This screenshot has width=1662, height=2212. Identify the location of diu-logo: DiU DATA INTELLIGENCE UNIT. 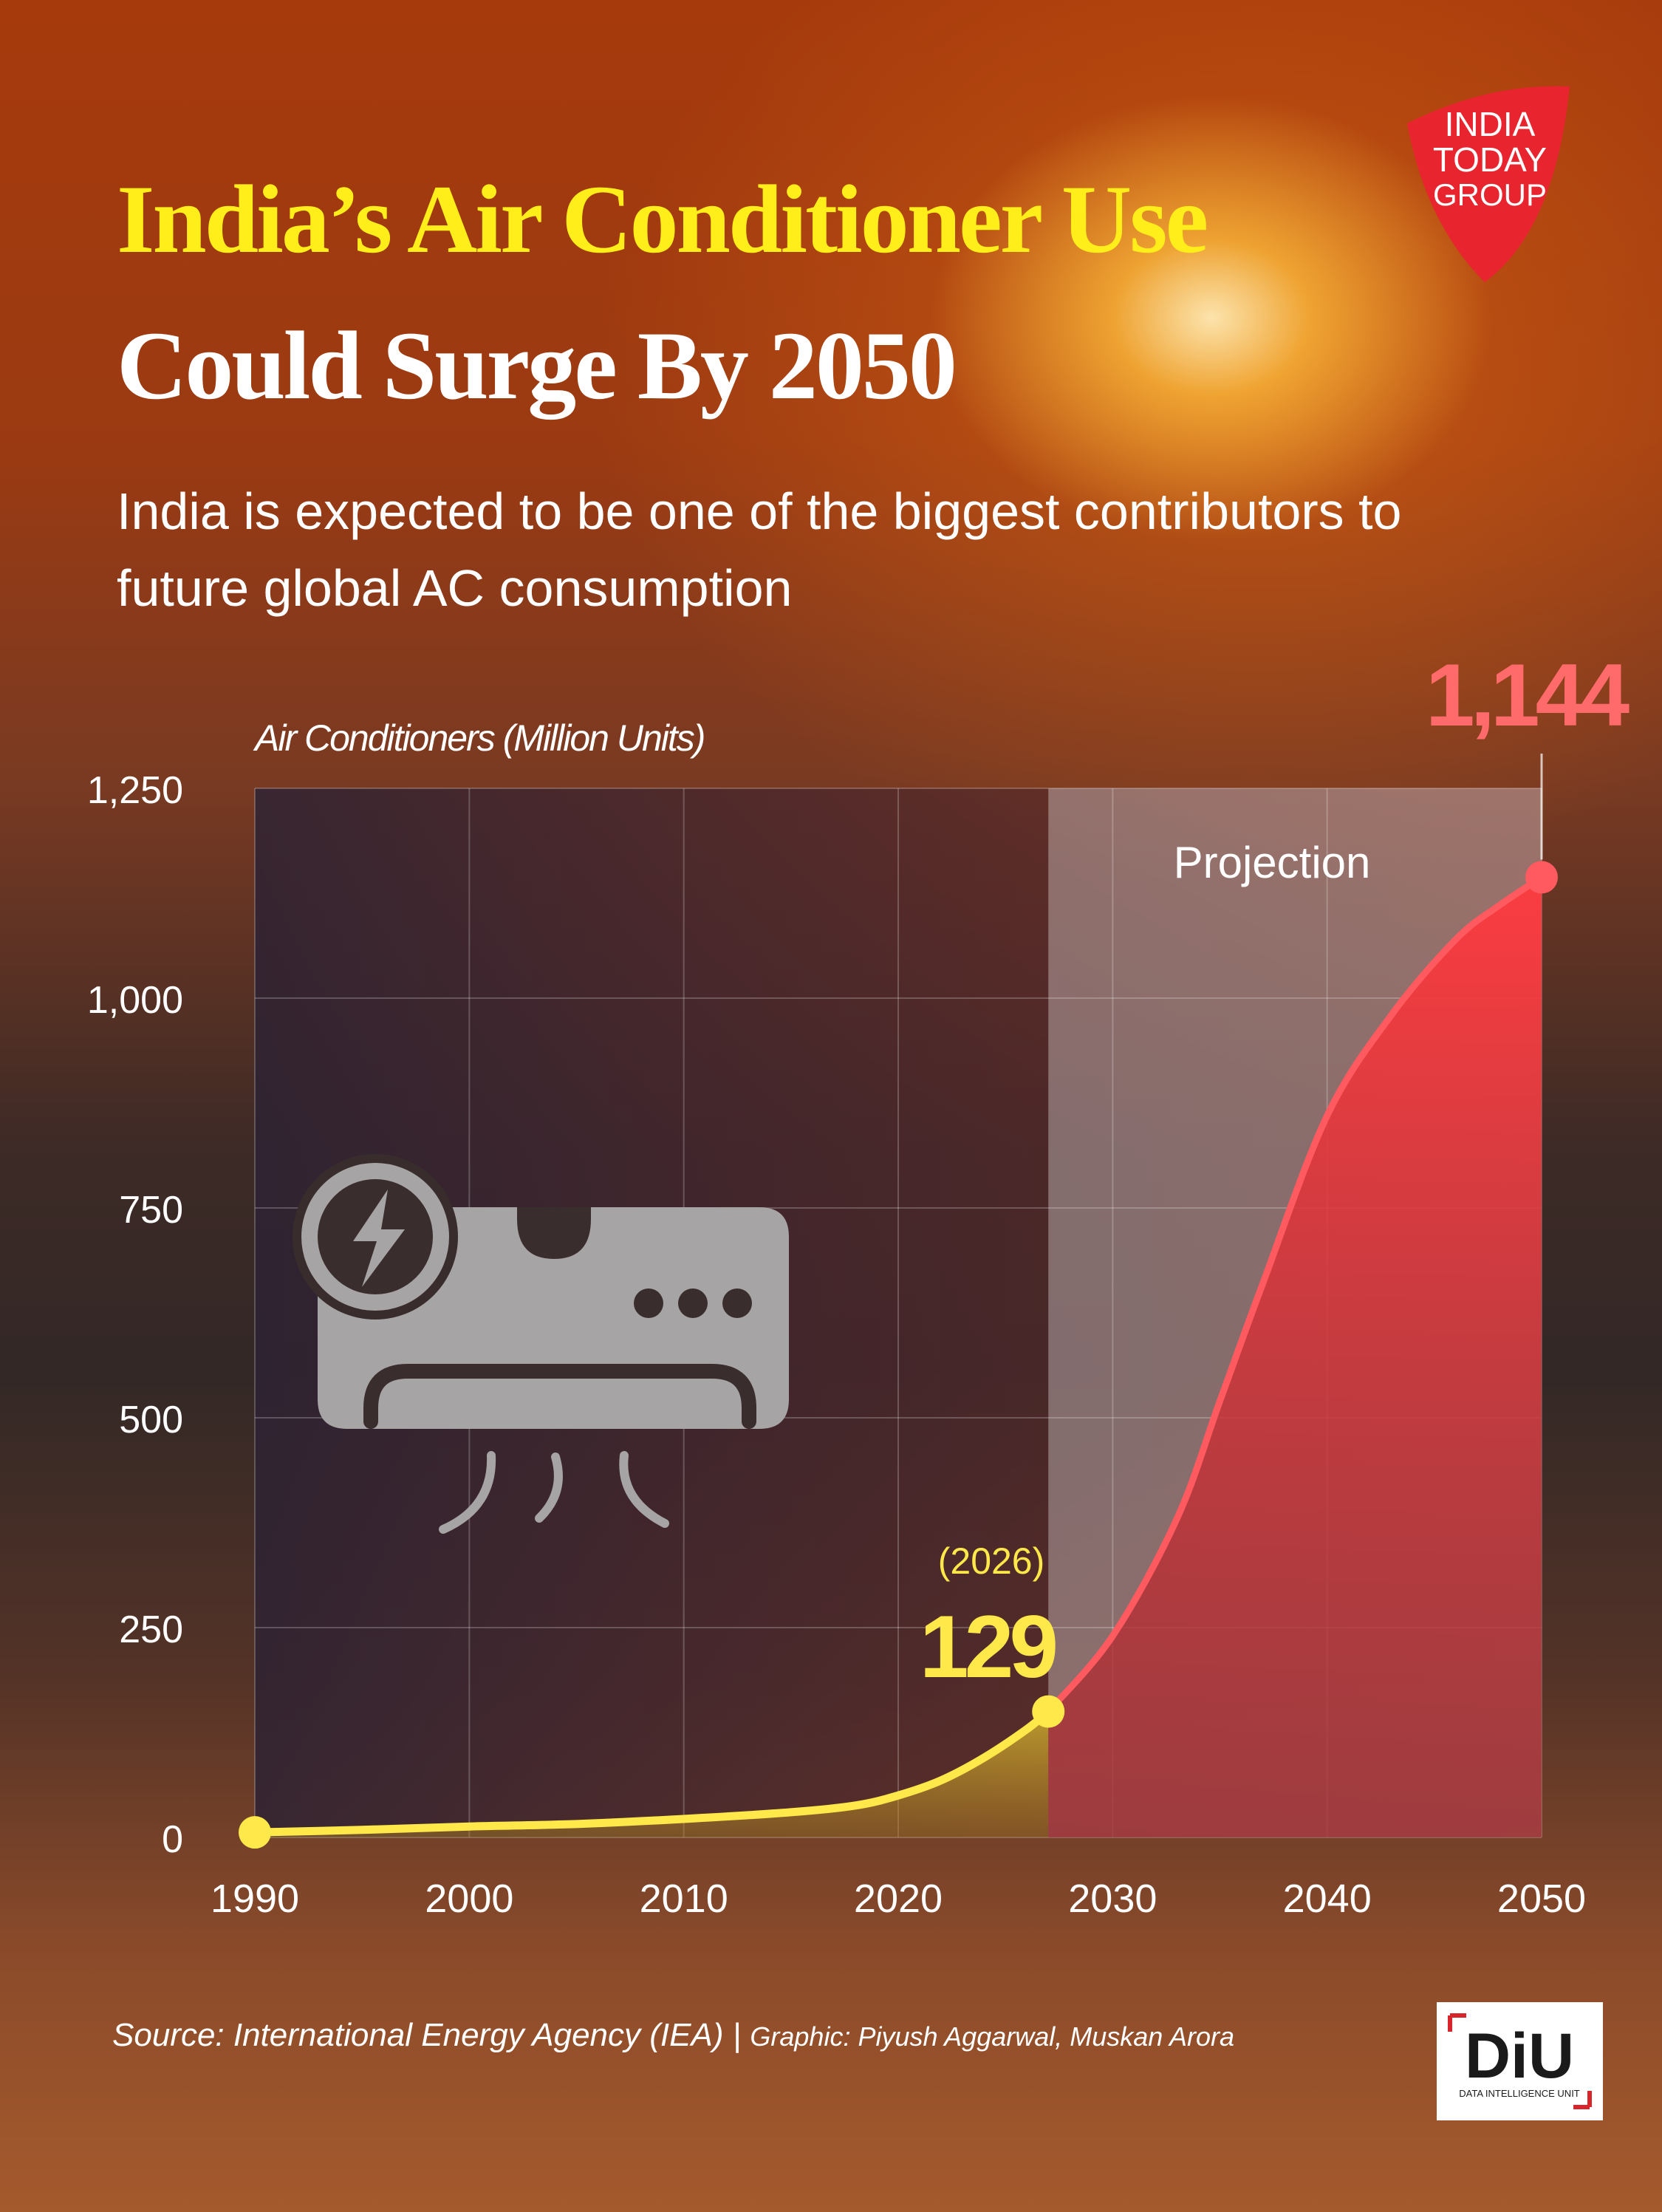
(1520, 2061).